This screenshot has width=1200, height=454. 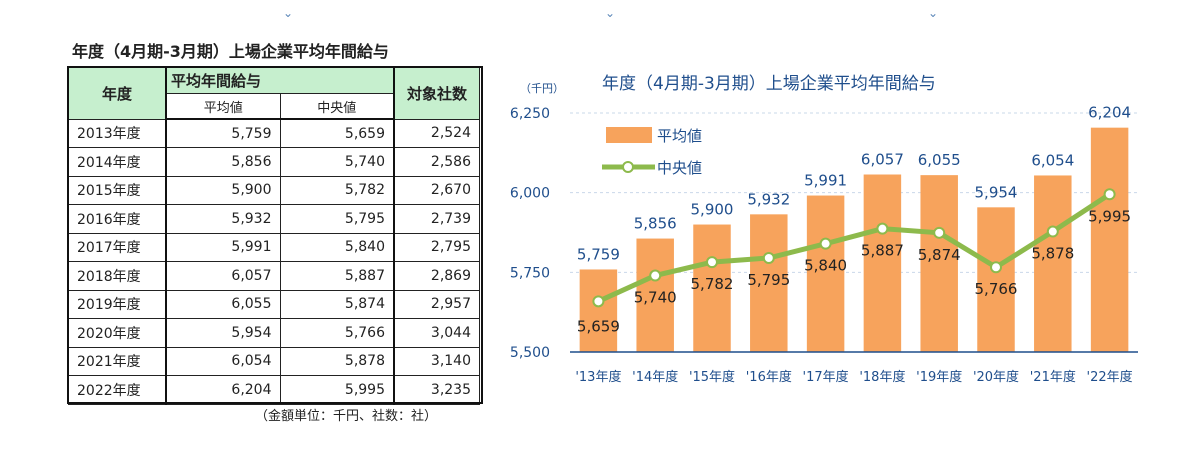 I want to click on chart-title: 年度（4月期-3月期）上場企業平均年間給与, so click(x=769, y=84).